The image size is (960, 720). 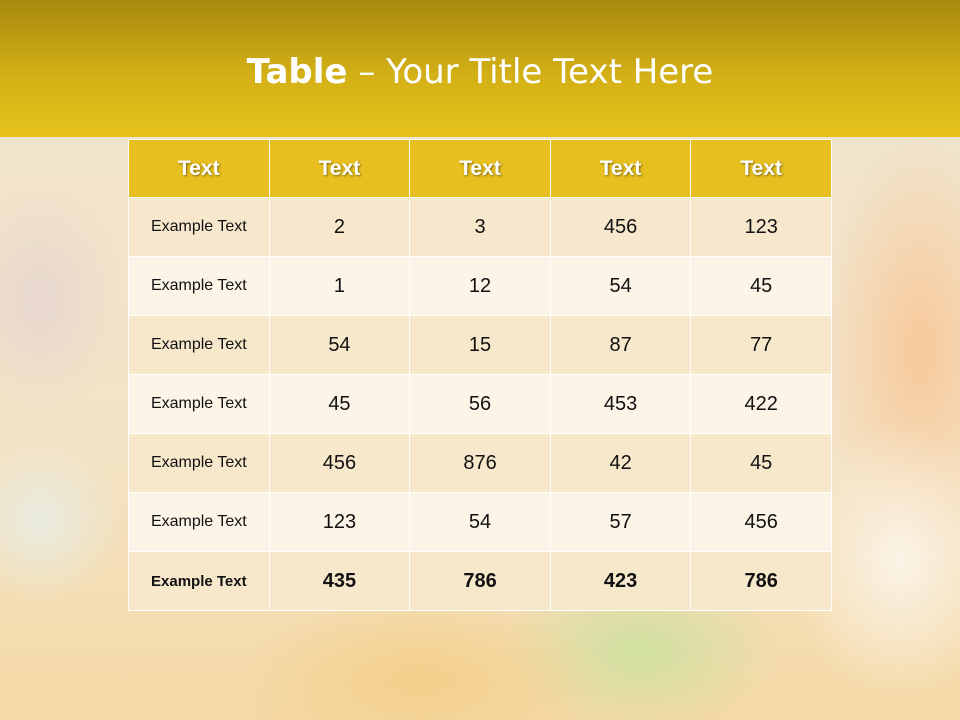 I want to click on table-row: Example Text 1 12 54 45, so click(x=480, y=286).